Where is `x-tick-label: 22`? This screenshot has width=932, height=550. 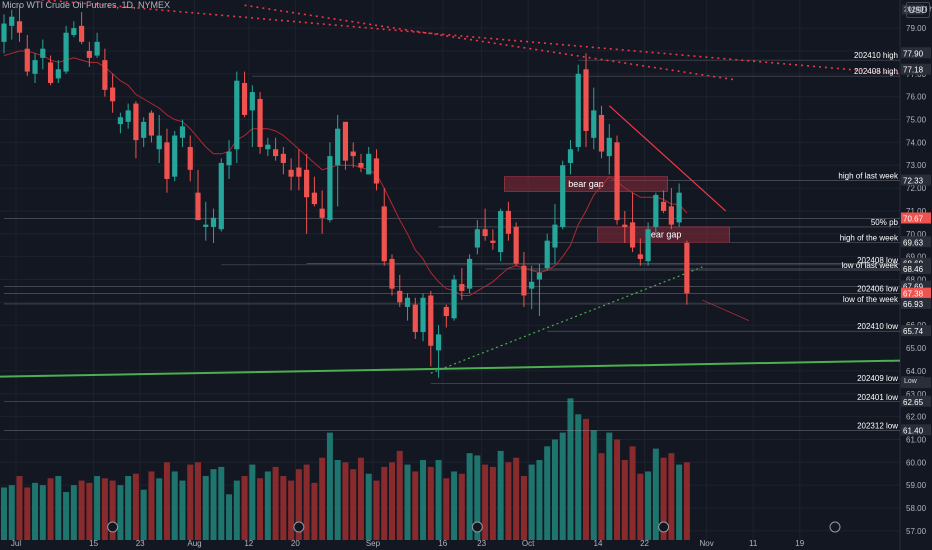 x-tick-label: 22 is located at coordinates (644, 543).